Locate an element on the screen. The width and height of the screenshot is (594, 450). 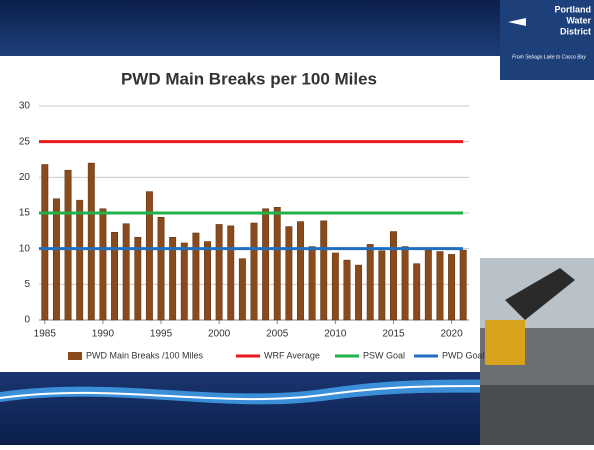
legend-label: WRF Average is located at coordinates (292, 355).